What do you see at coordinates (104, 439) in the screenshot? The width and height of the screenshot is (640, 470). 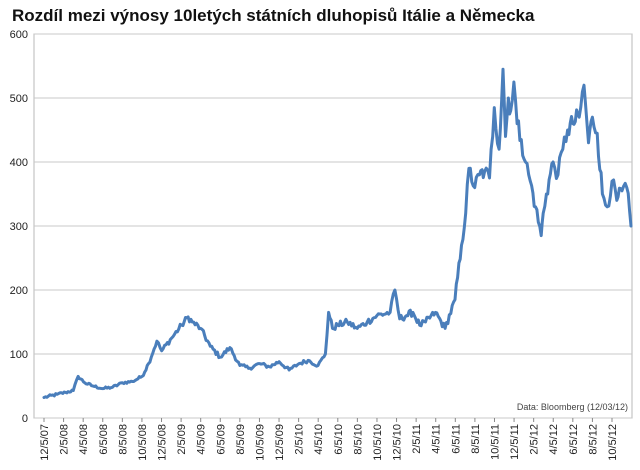 I see `x-tick-label: 6/5/08` at bounding box center [104, 439].